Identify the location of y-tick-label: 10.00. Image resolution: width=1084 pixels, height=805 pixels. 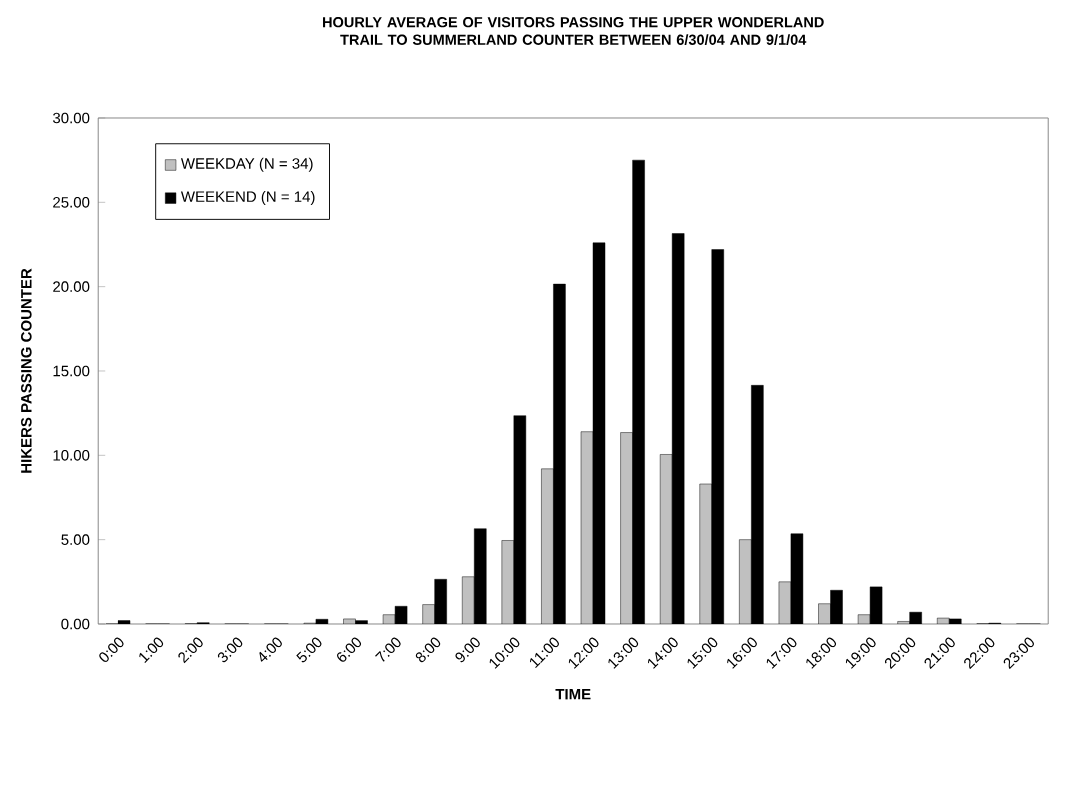
(71, 455).